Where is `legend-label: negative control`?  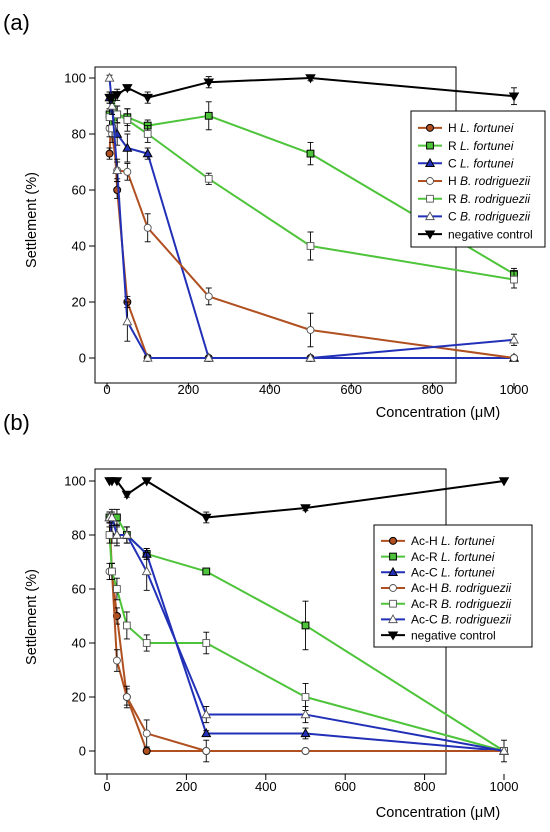
legend-label: negative control is located at coordinates (453, 635).